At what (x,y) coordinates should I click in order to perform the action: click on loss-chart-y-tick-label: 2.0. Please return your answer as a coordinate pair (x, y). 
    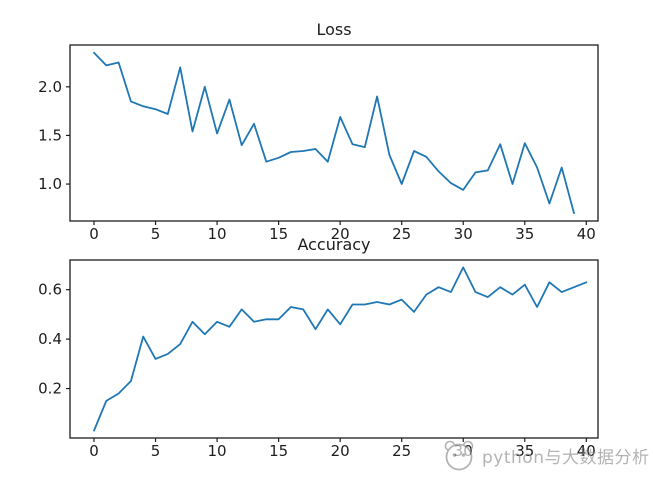
    Looking at the image, I should click on (50, 87).